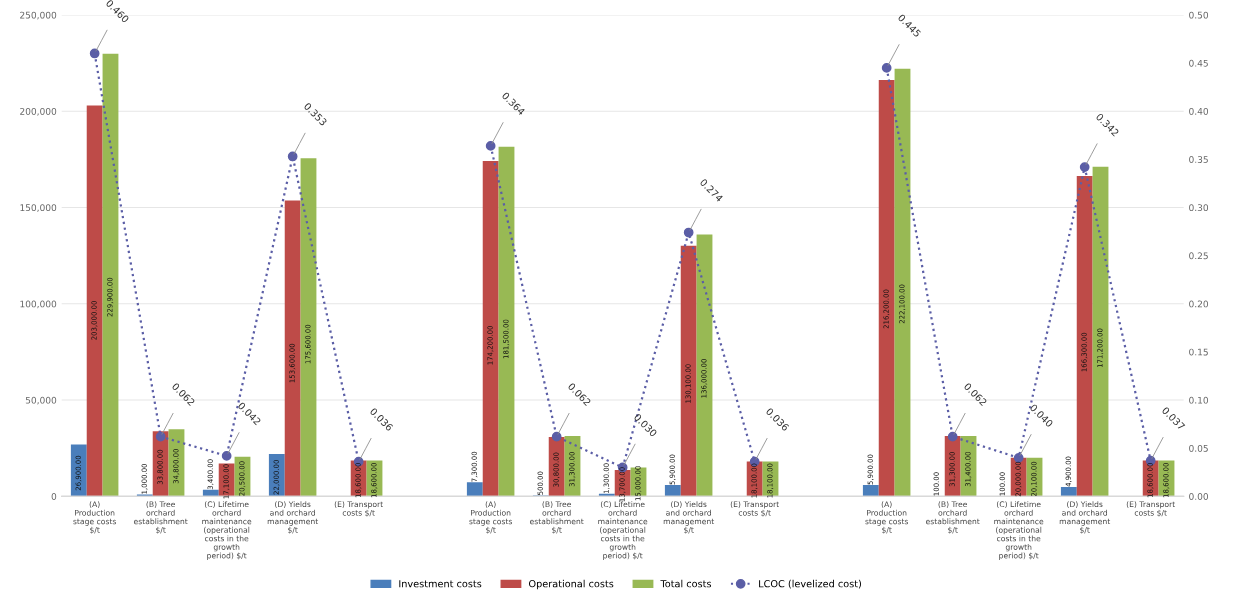 The height and width of the screenshot is (598, 1233). I want to click on y2-tick-label: 0.35, so click(1198, 159).